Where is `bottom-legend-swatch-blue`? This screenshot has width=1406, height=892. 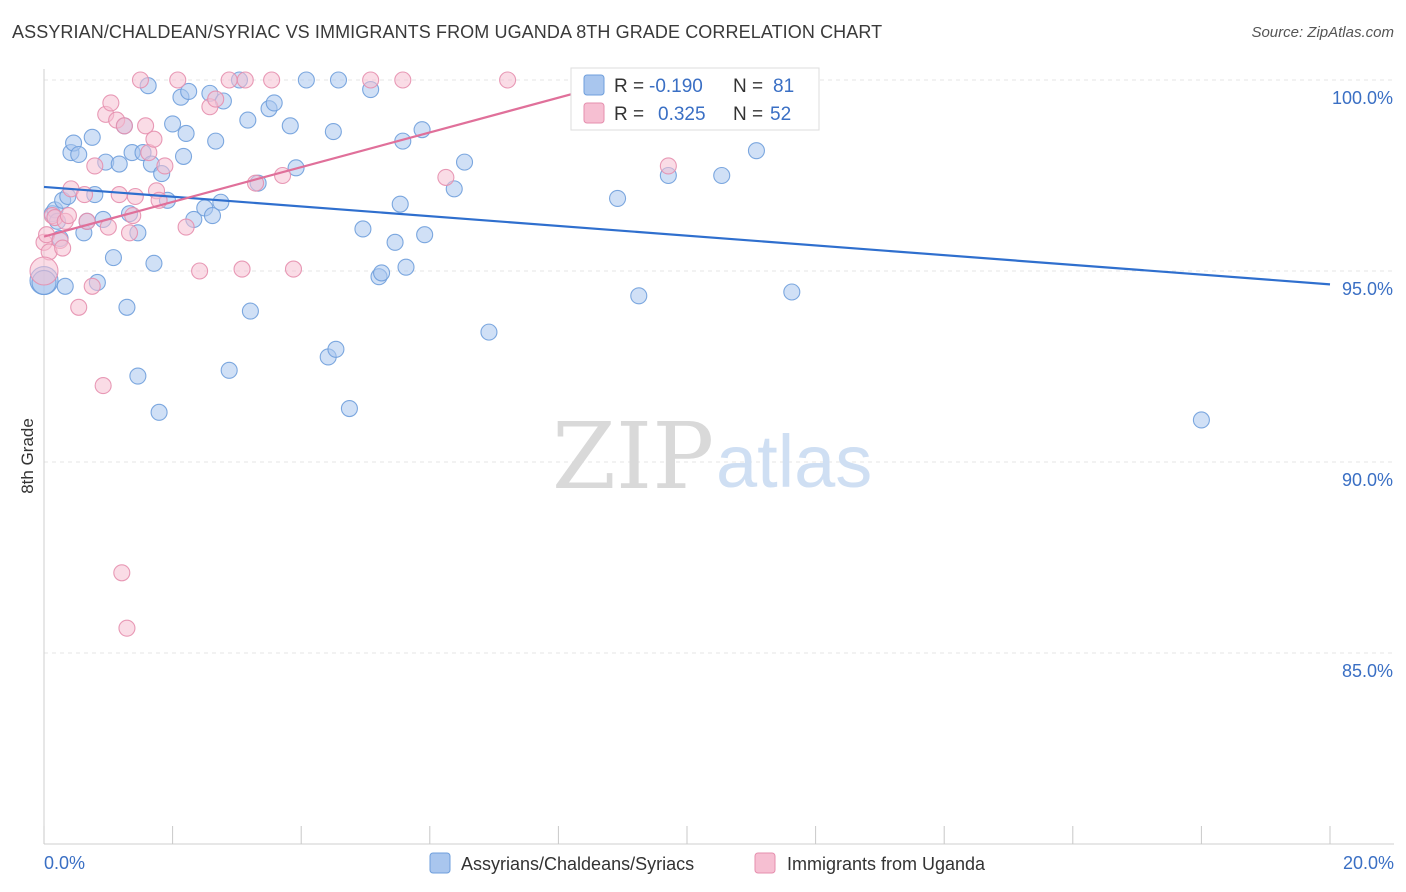 bottom-legend-swatch-blue is located at coordinates (440, 863).